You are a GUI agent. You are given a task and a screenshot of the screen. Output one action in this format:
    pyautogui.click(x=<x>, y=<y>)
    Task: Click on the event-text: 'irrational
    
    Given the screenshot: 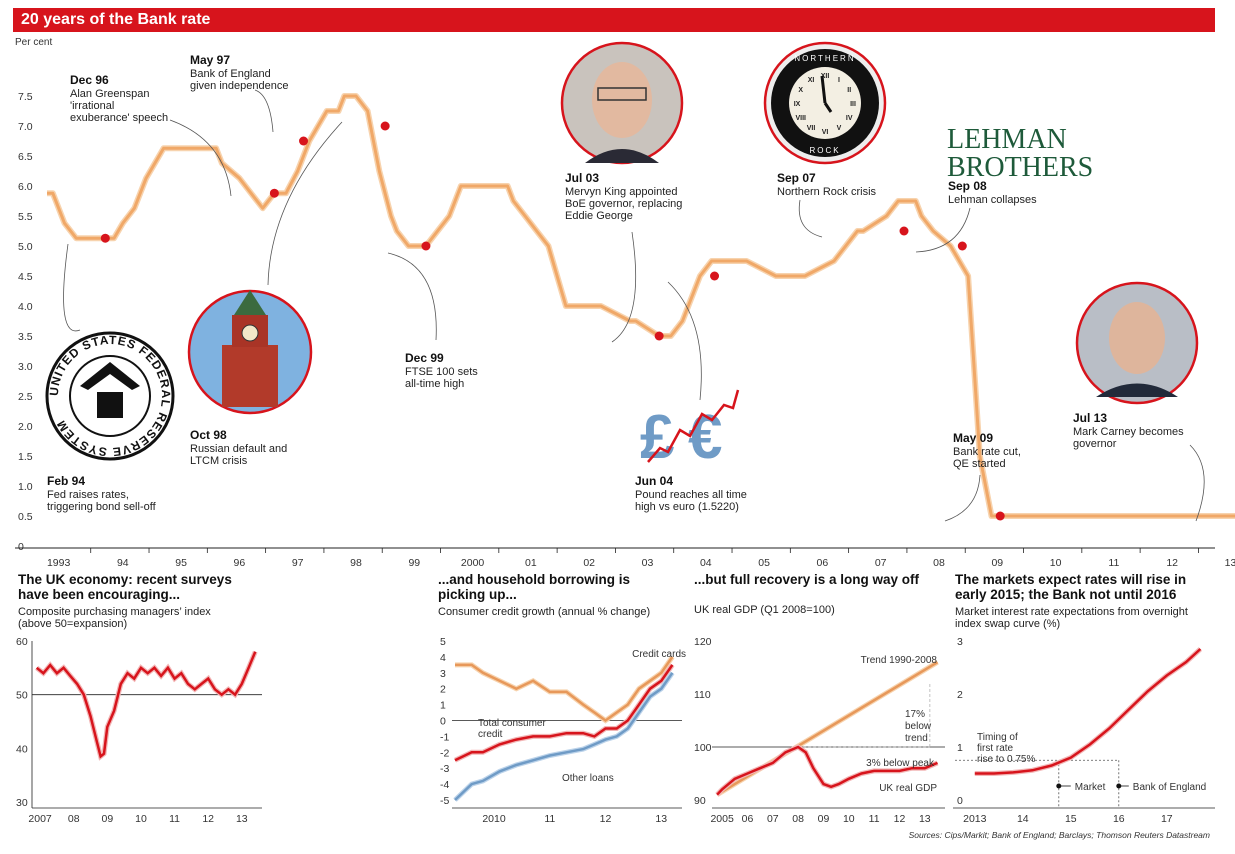 What is the action you would take?
    pyautogui.click(x=92, y=106)
    